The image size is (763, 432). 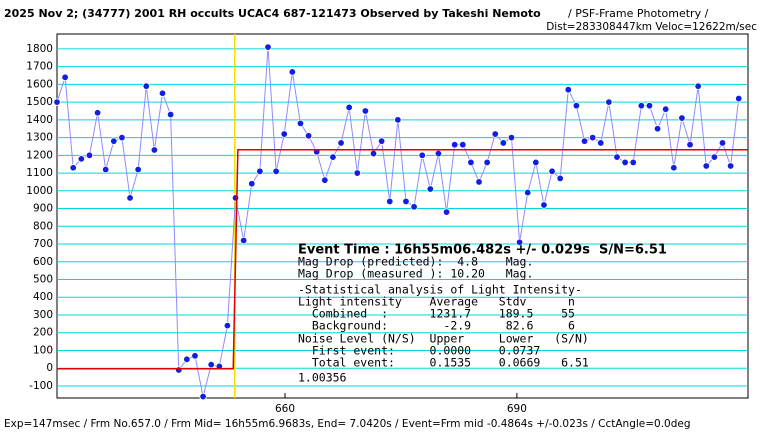 I want to click on annotation: Noise Level (N/S) Upper Lower (S/N), so click(x=443, y=339).